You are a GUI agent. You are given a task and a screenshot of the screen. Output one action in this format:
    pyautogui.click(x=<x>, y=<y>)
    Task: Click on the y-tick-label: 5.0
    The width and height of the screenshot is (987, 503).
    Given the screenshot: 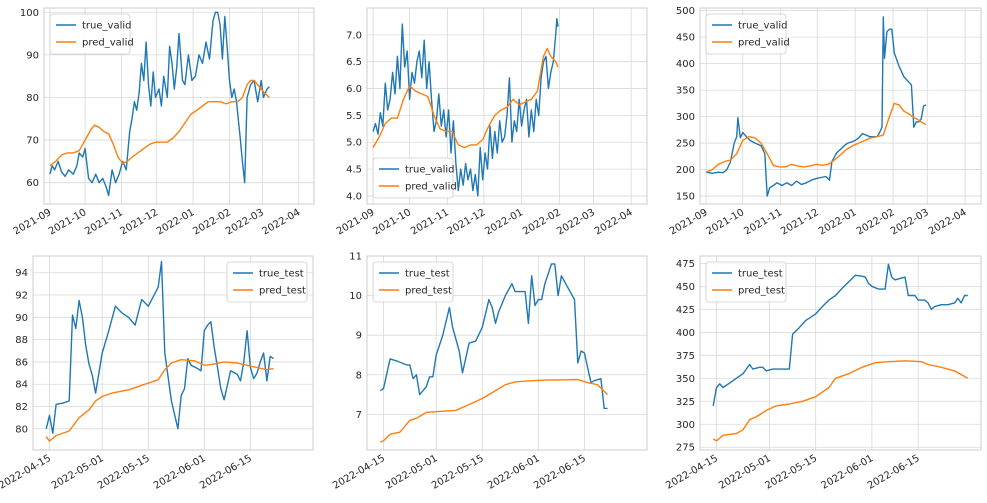 What is the action you would take?
    pyautogui.click(x=354, y=143)
    